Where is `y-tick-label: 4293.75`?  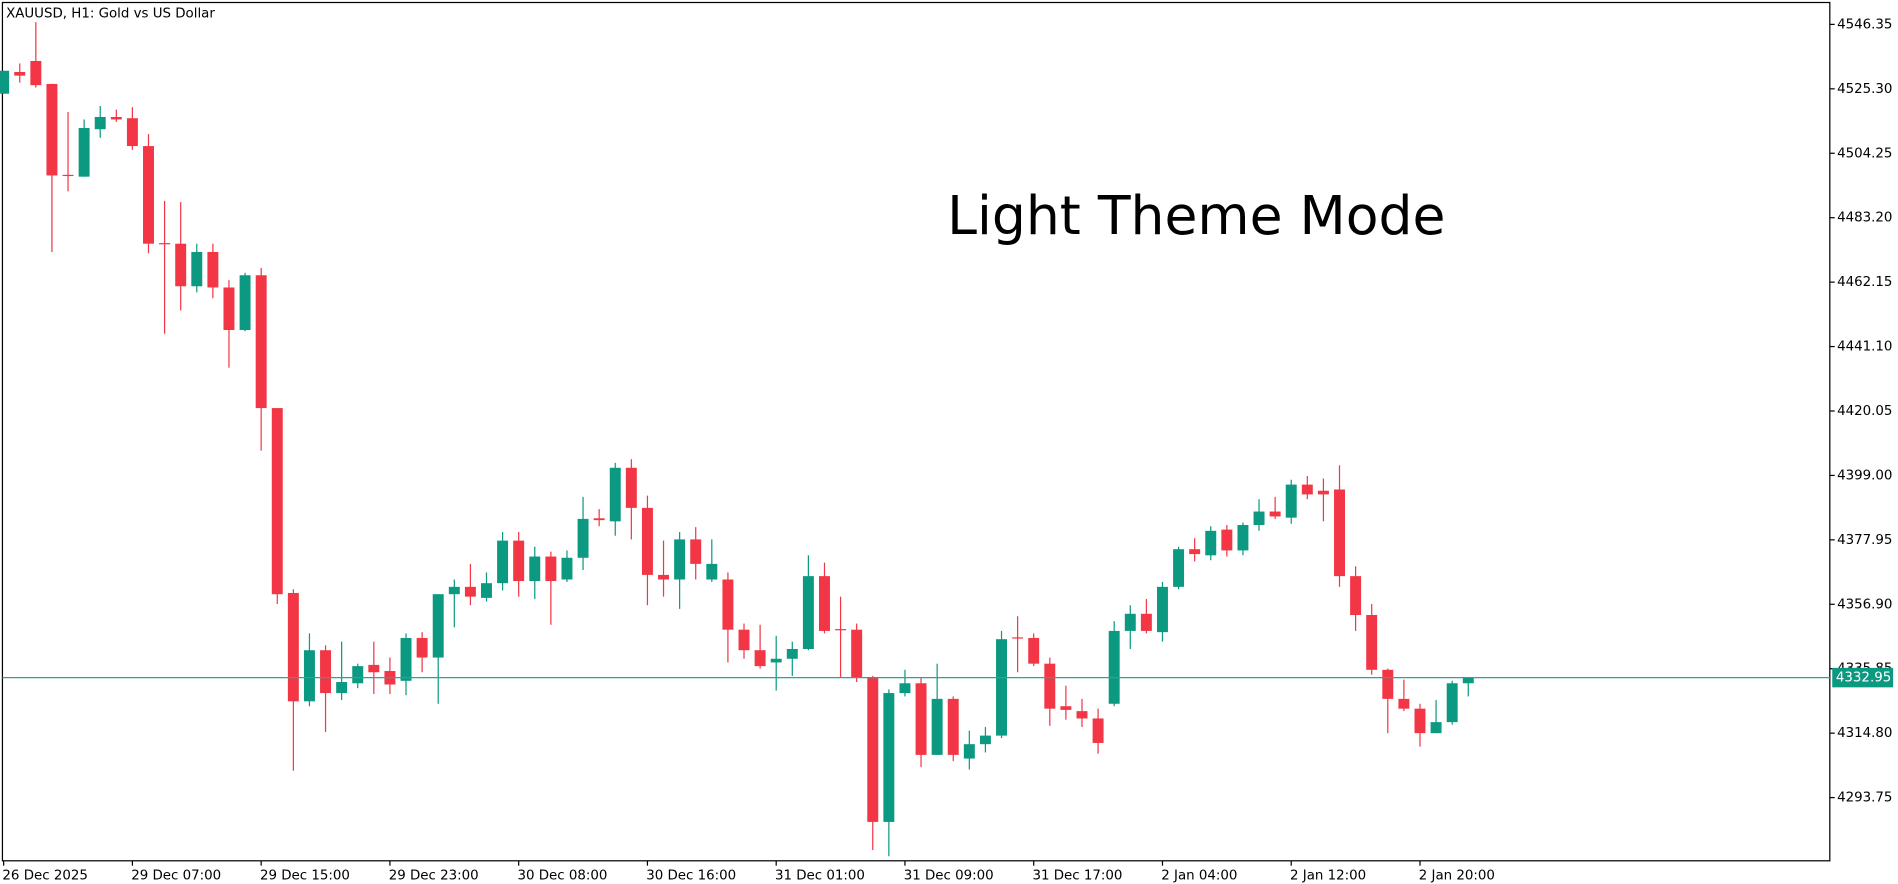
y-tick-label: 4293.75 is located at coordinates (1864, 798).